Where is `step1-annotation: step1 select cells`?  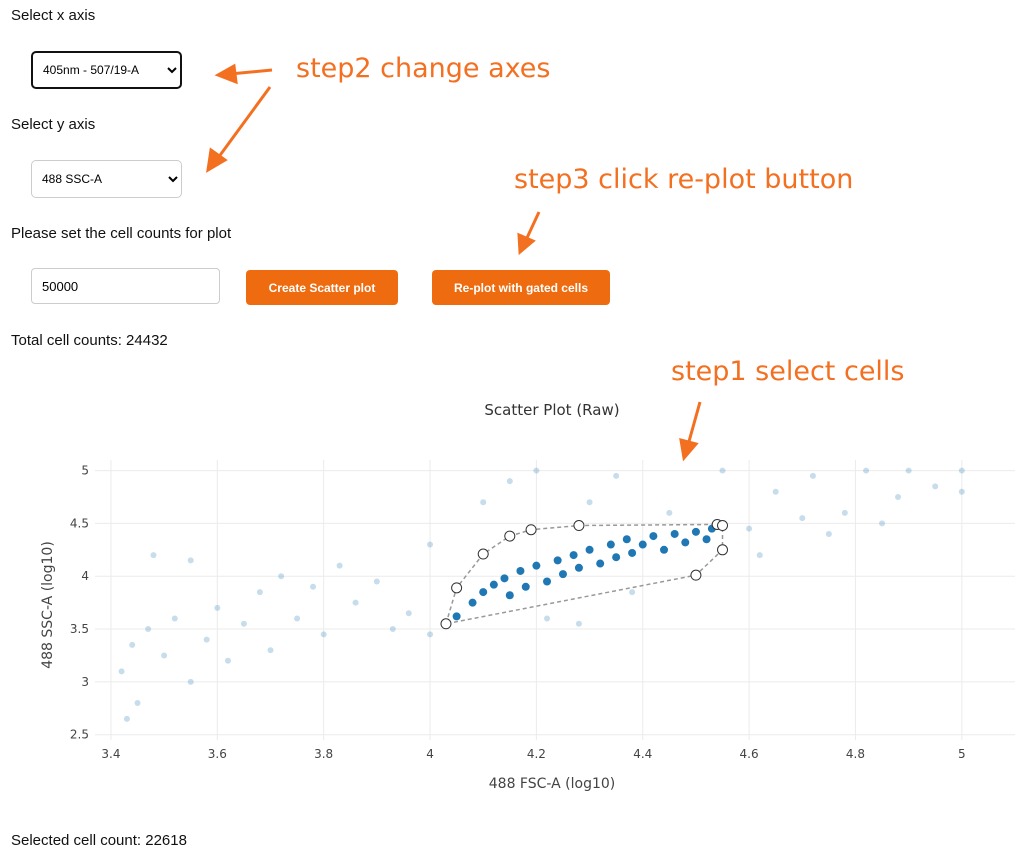
step1-annotation: step1 select cells is located at coordinates (788, 371).